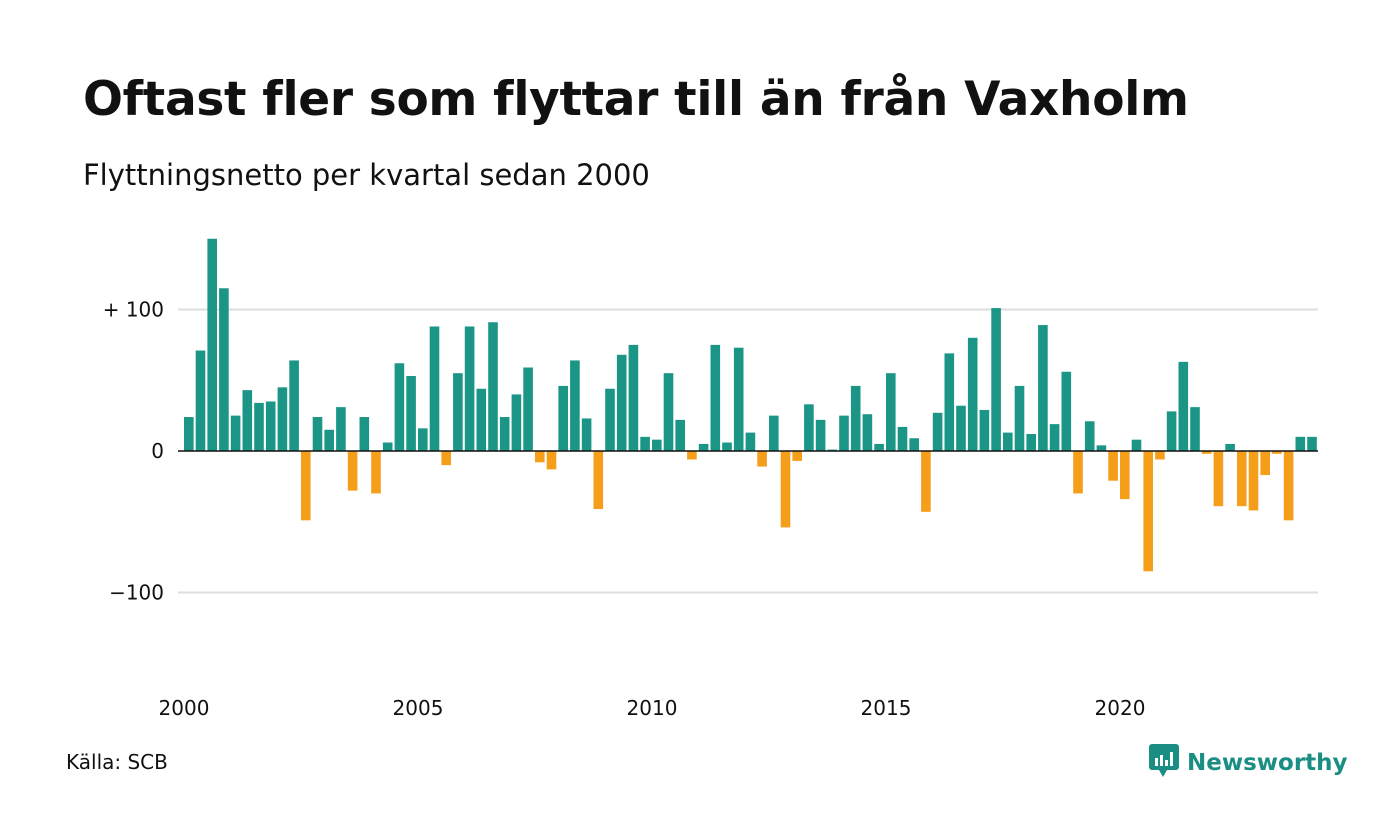 The image size is (1400, 840). What do you see at coordinates (652, 708) in the screenshot?
I see `x-tick-label: 2010` at bounding box center [652, 708].